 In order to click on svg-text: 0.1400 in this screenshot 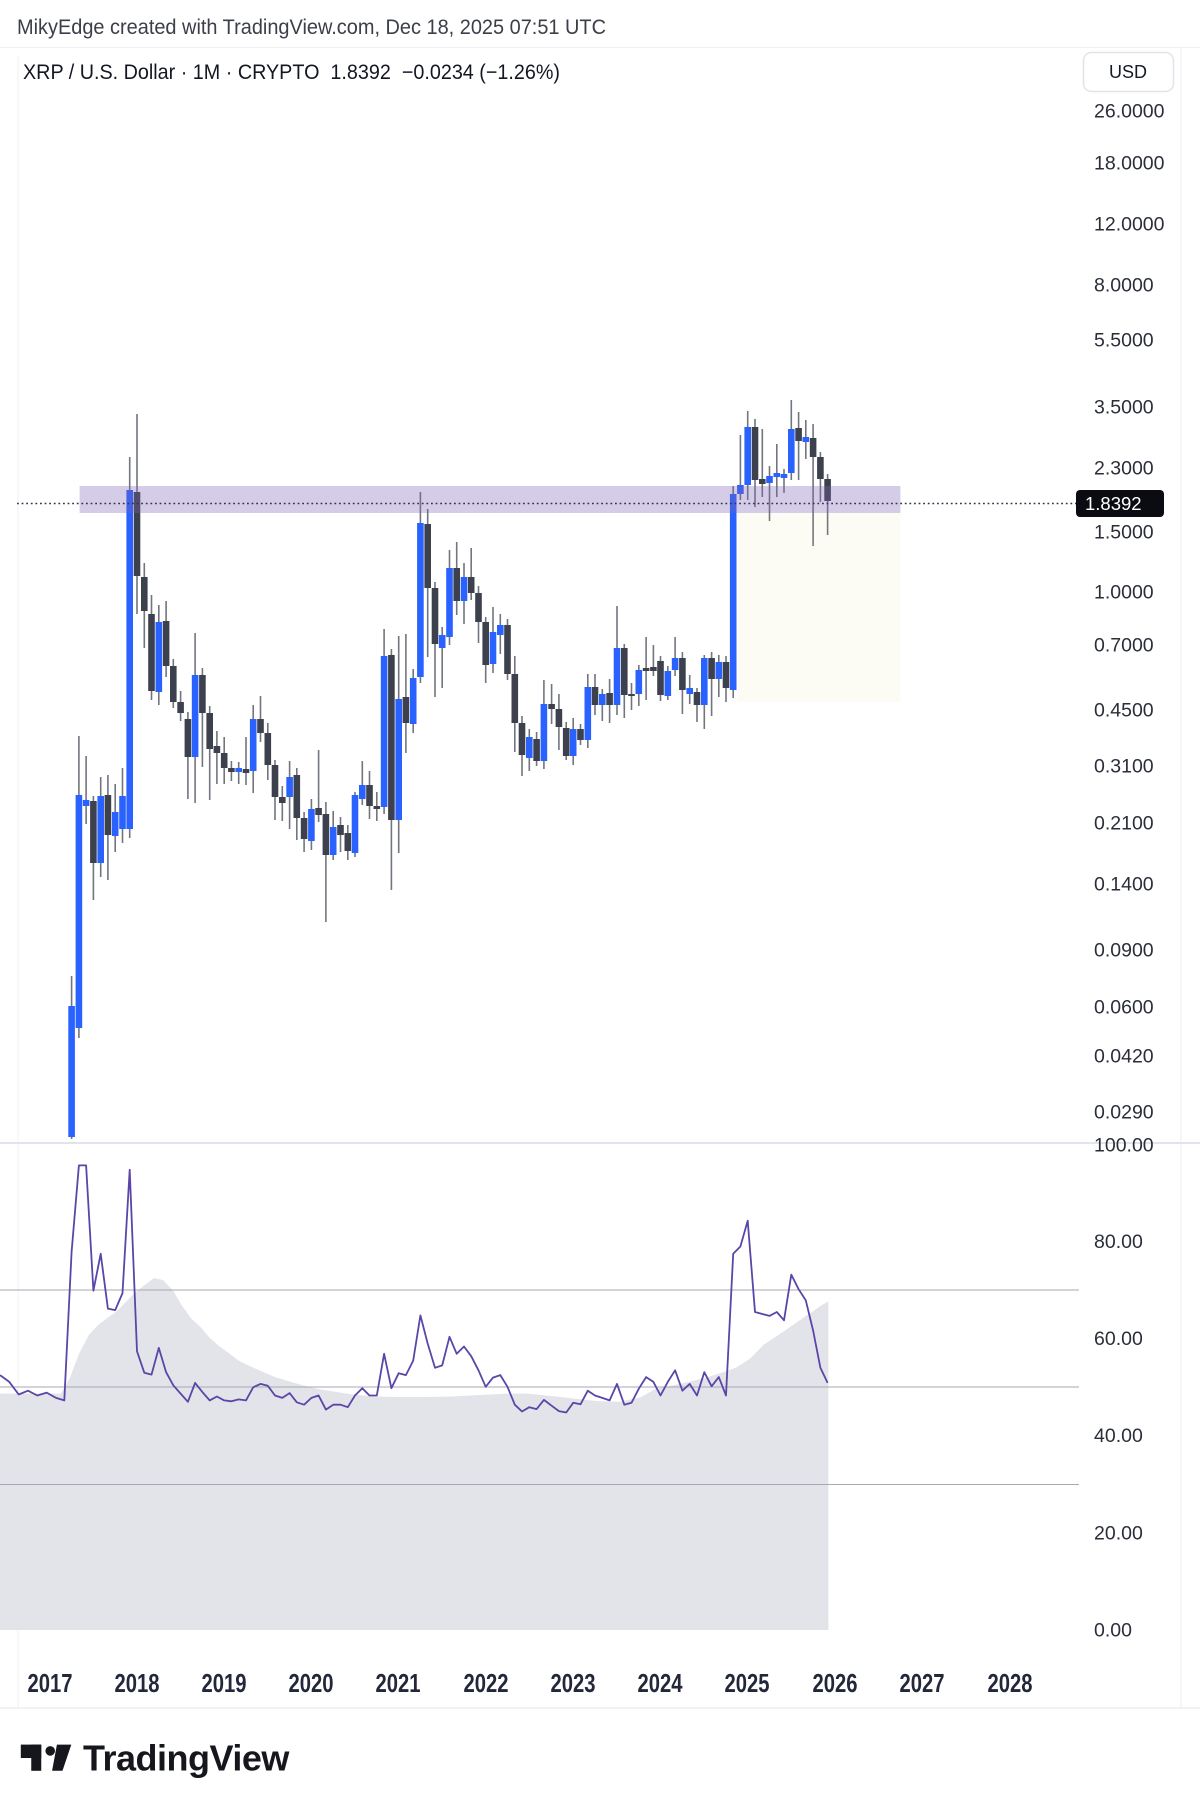, I will do `click(1124, 885)`.